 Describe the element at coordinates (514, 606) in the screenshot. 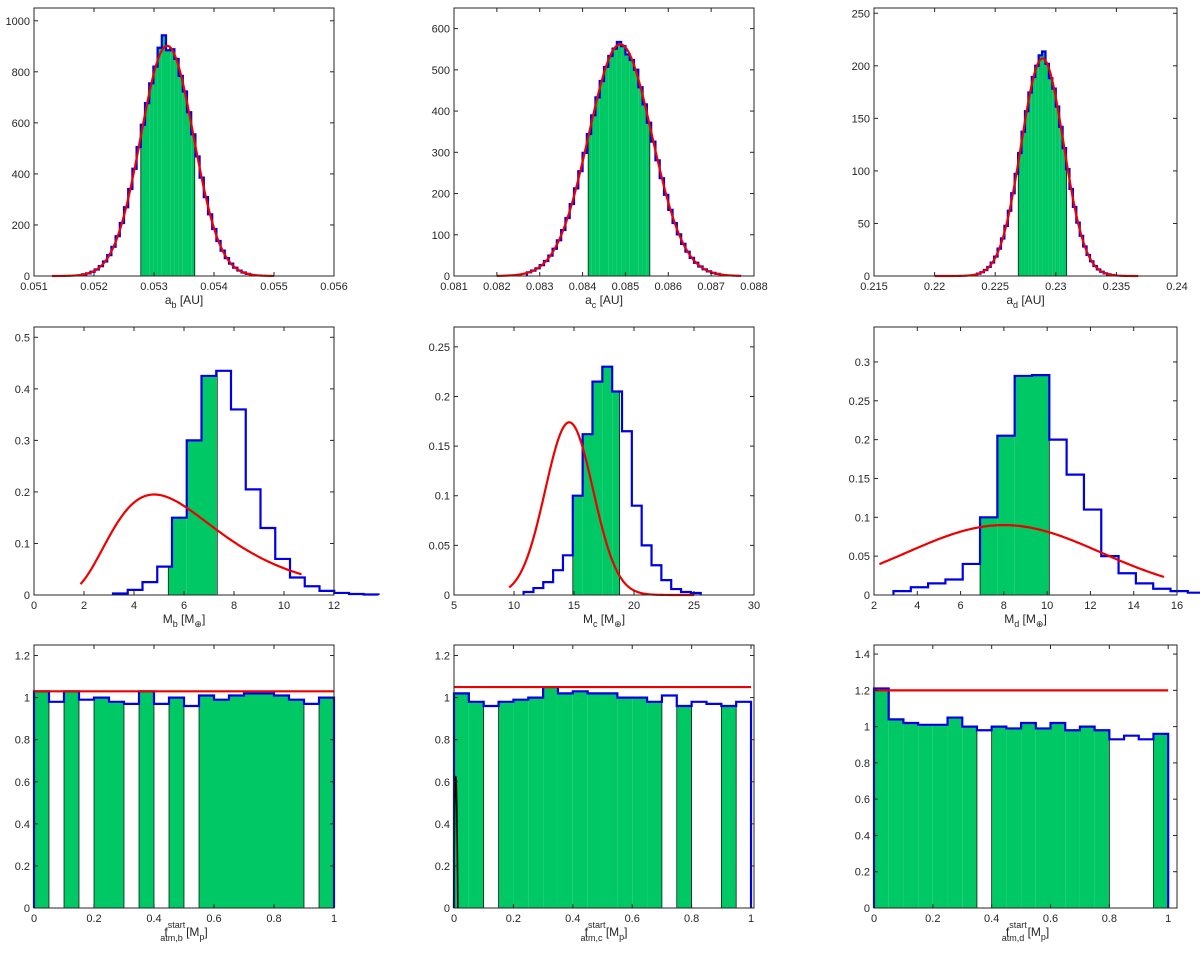

I see `x-tick-label: 10` at that location.